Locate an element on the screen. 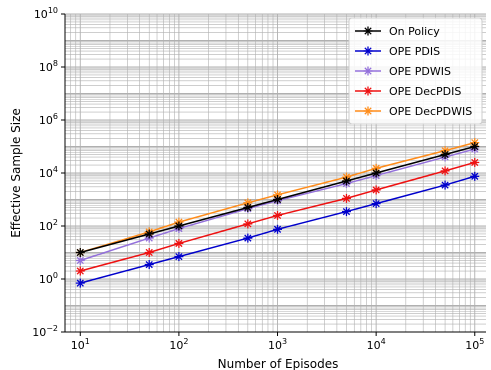 The image size is (491, 370). legend-item-on-policy: On Policy is located at coordinates (397, 31).